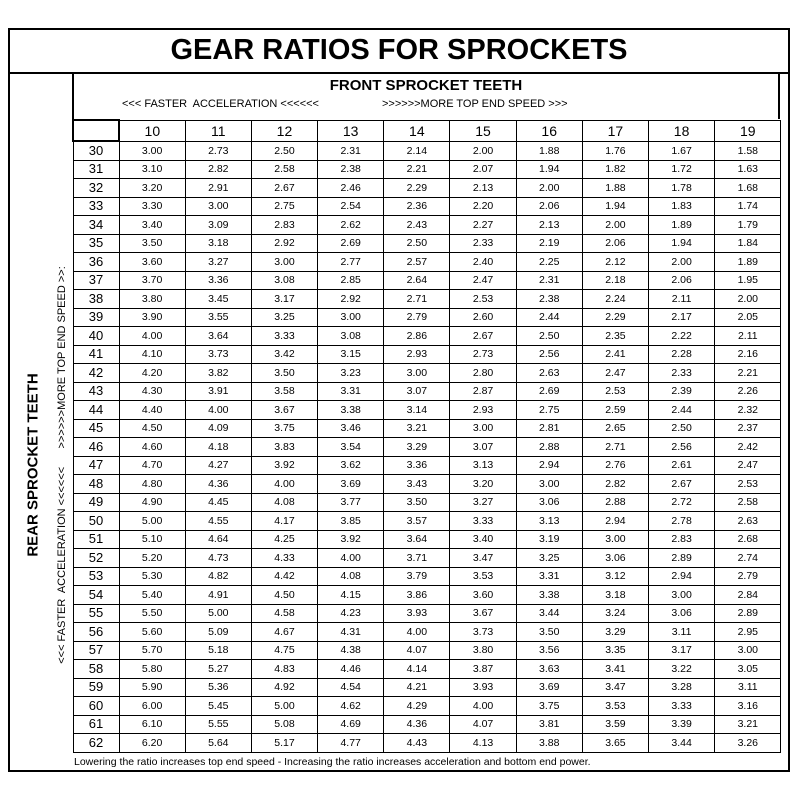 Image resolution: width=800 pixels, height=800 pixels. What do you see at coordinates (615, 632) in the screenshot?
I see `ratio-cell: 3.29` at bounding box center [615, 632].